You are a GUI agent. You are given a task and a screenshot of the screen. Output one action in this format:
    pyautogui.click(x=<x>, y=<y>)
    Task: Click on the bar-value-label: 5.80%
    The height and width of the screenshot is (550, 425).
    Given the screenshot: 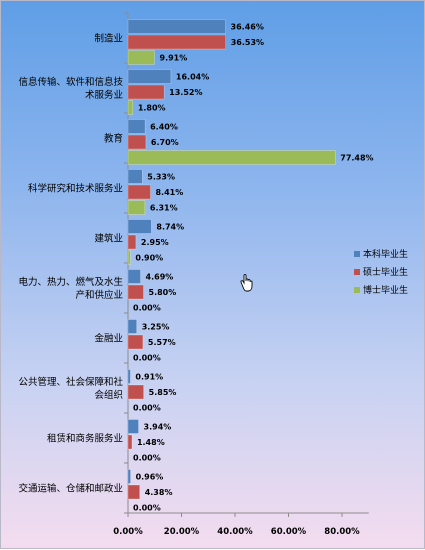 What is the action you would take?
    pyautogui.click(x=163, y=292)
    